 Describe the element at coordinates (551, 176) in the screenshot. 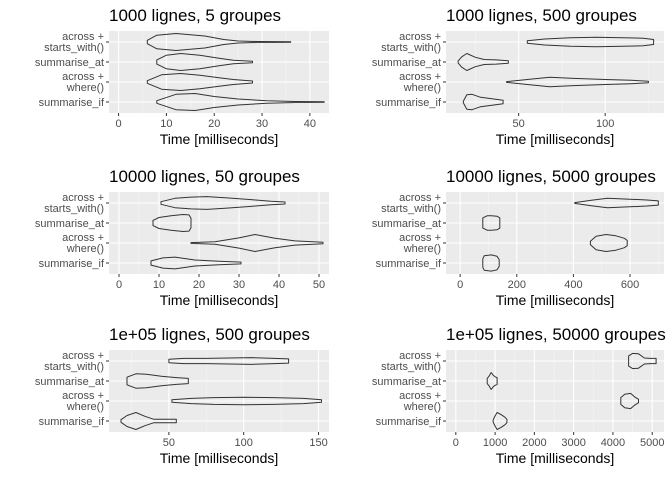

I see `chart-title: 10000 lignes, 5000 groupes` at that location.